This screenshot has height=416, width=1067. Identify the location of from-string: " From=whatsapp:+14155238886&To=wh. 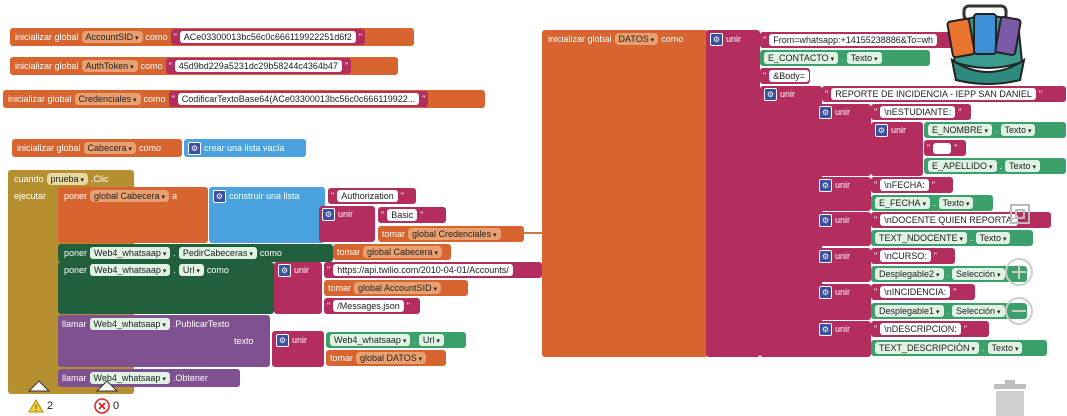
(860, 40).